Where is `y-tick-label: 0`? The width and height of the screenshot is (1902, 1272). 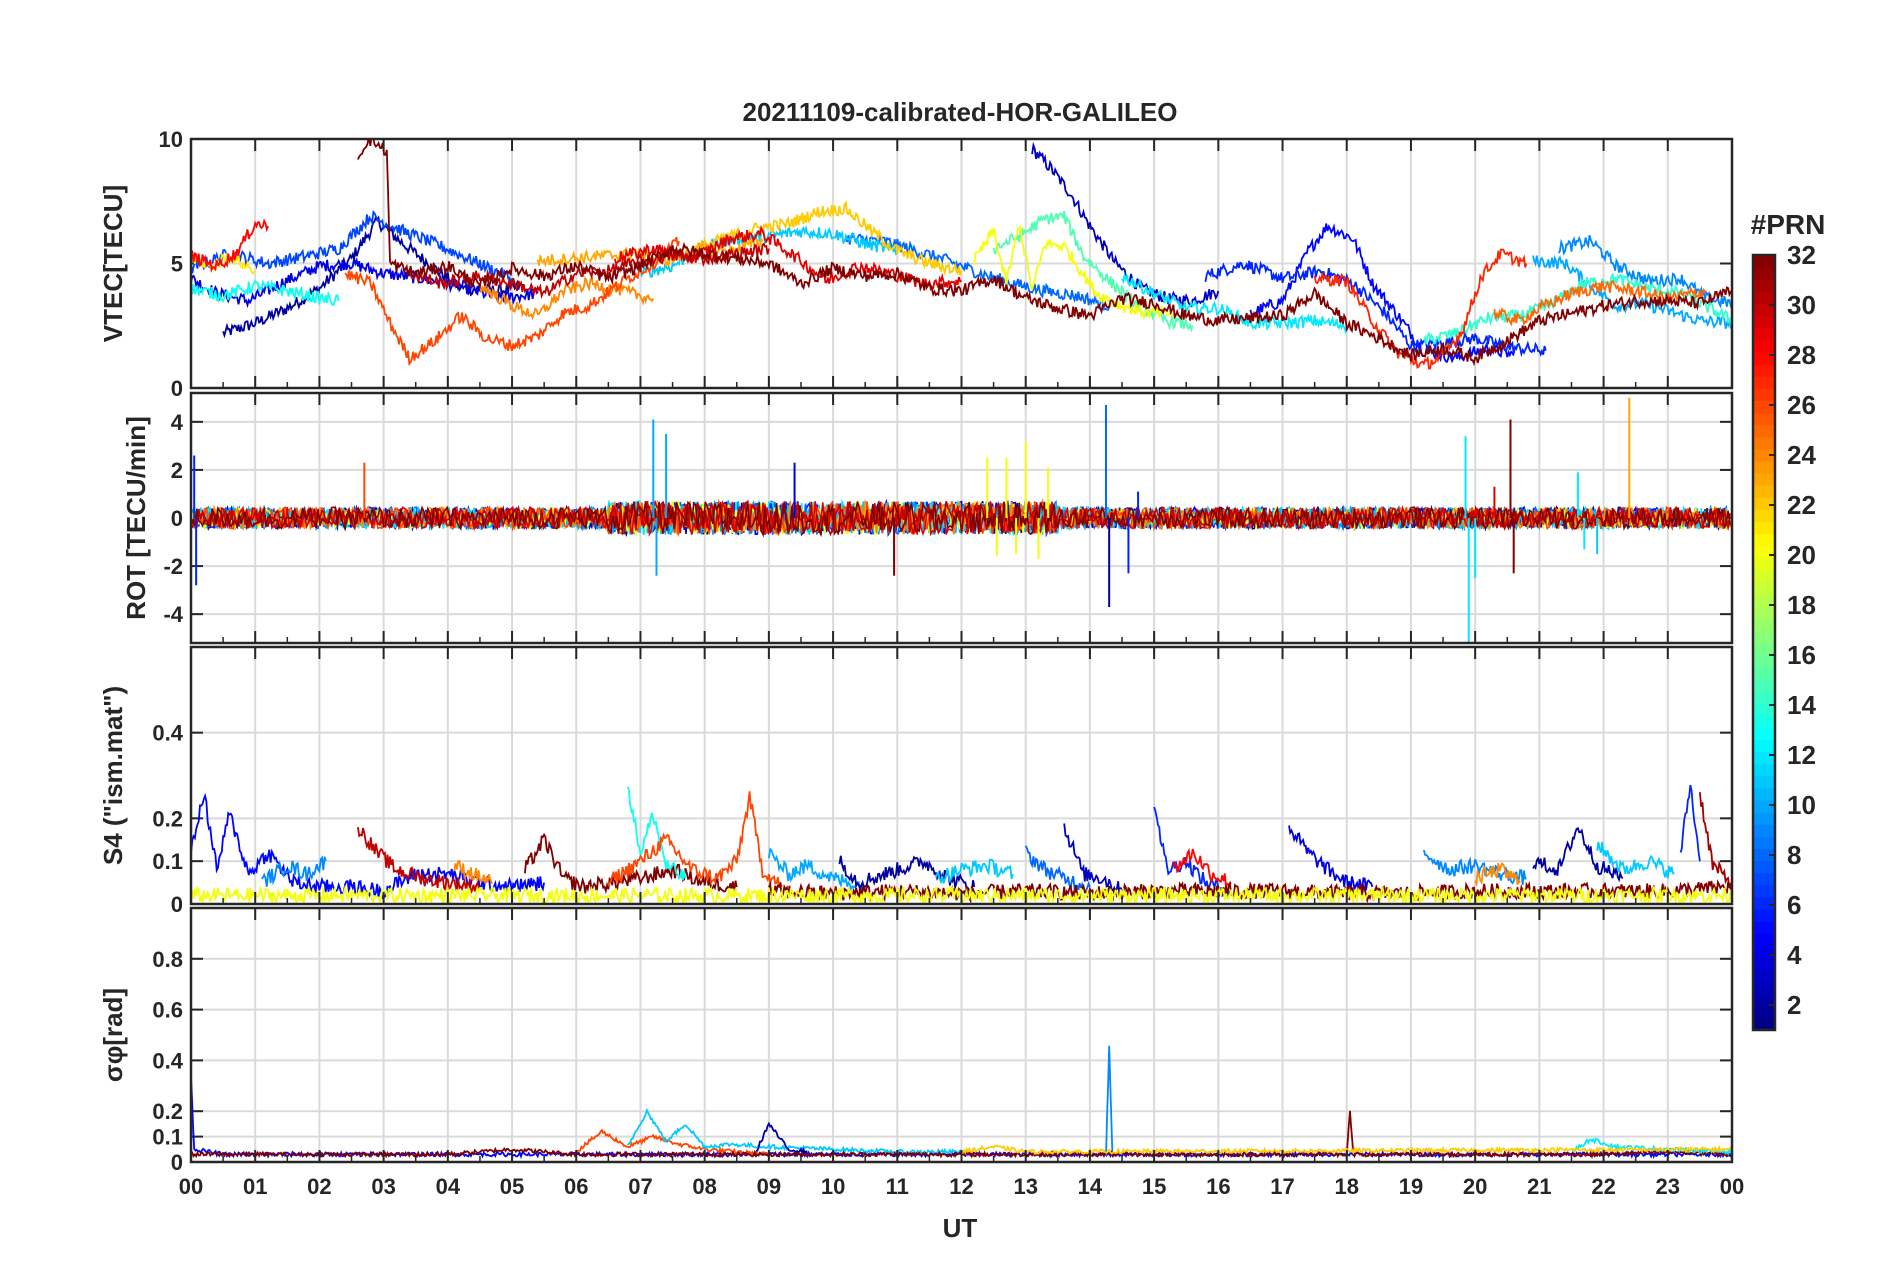 y-tick-label: 0 is located at coordinates (177, 388).